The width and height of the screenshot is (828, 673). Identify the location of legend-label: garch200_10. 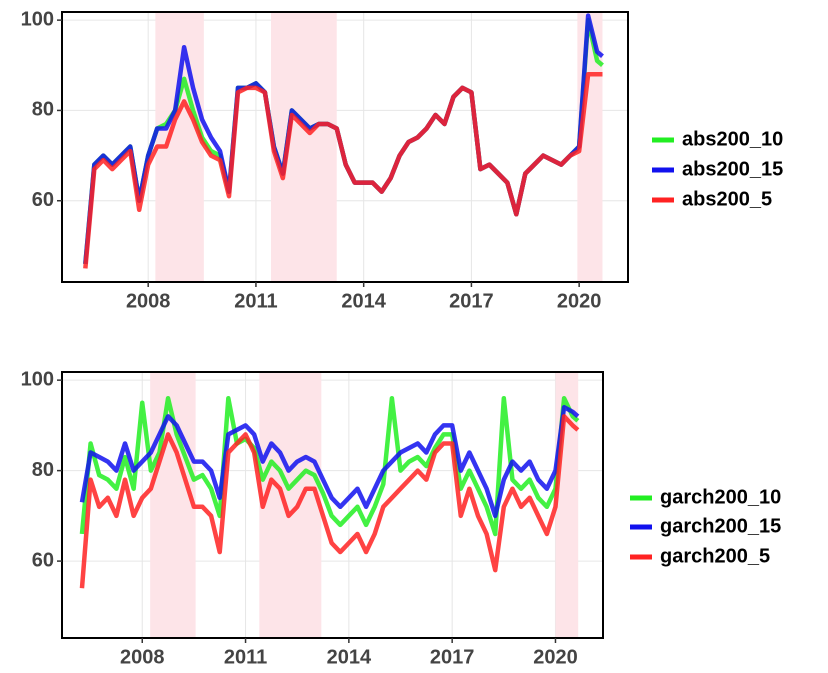
(720, 497).